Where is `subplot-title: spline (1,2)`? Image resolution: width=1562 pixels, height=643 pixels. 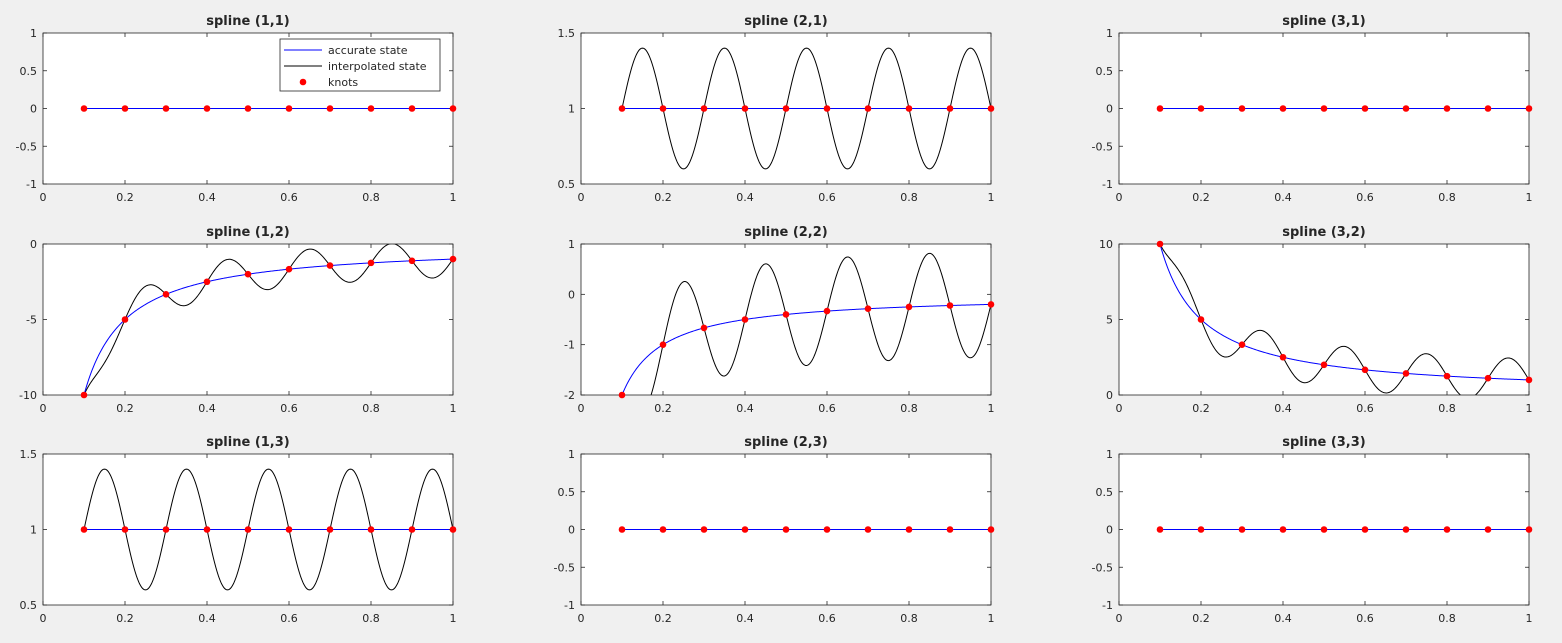
subplot-title: spline (1,2) is located at coordinates (247, 232).